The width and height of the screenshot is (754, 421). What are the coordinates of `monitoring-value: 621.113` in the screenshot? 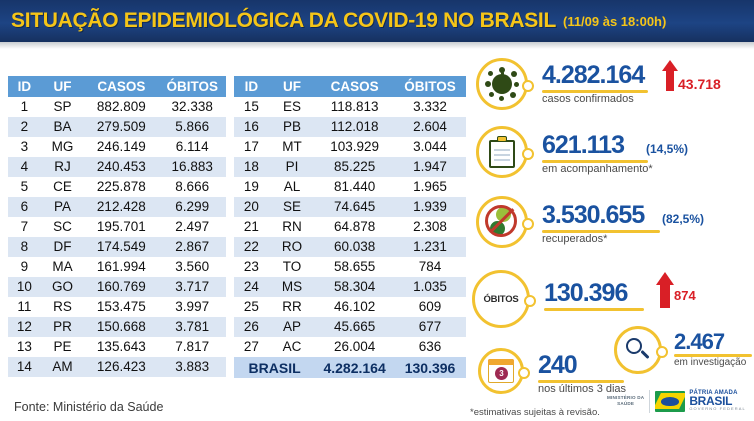 It's located at (583, 145).